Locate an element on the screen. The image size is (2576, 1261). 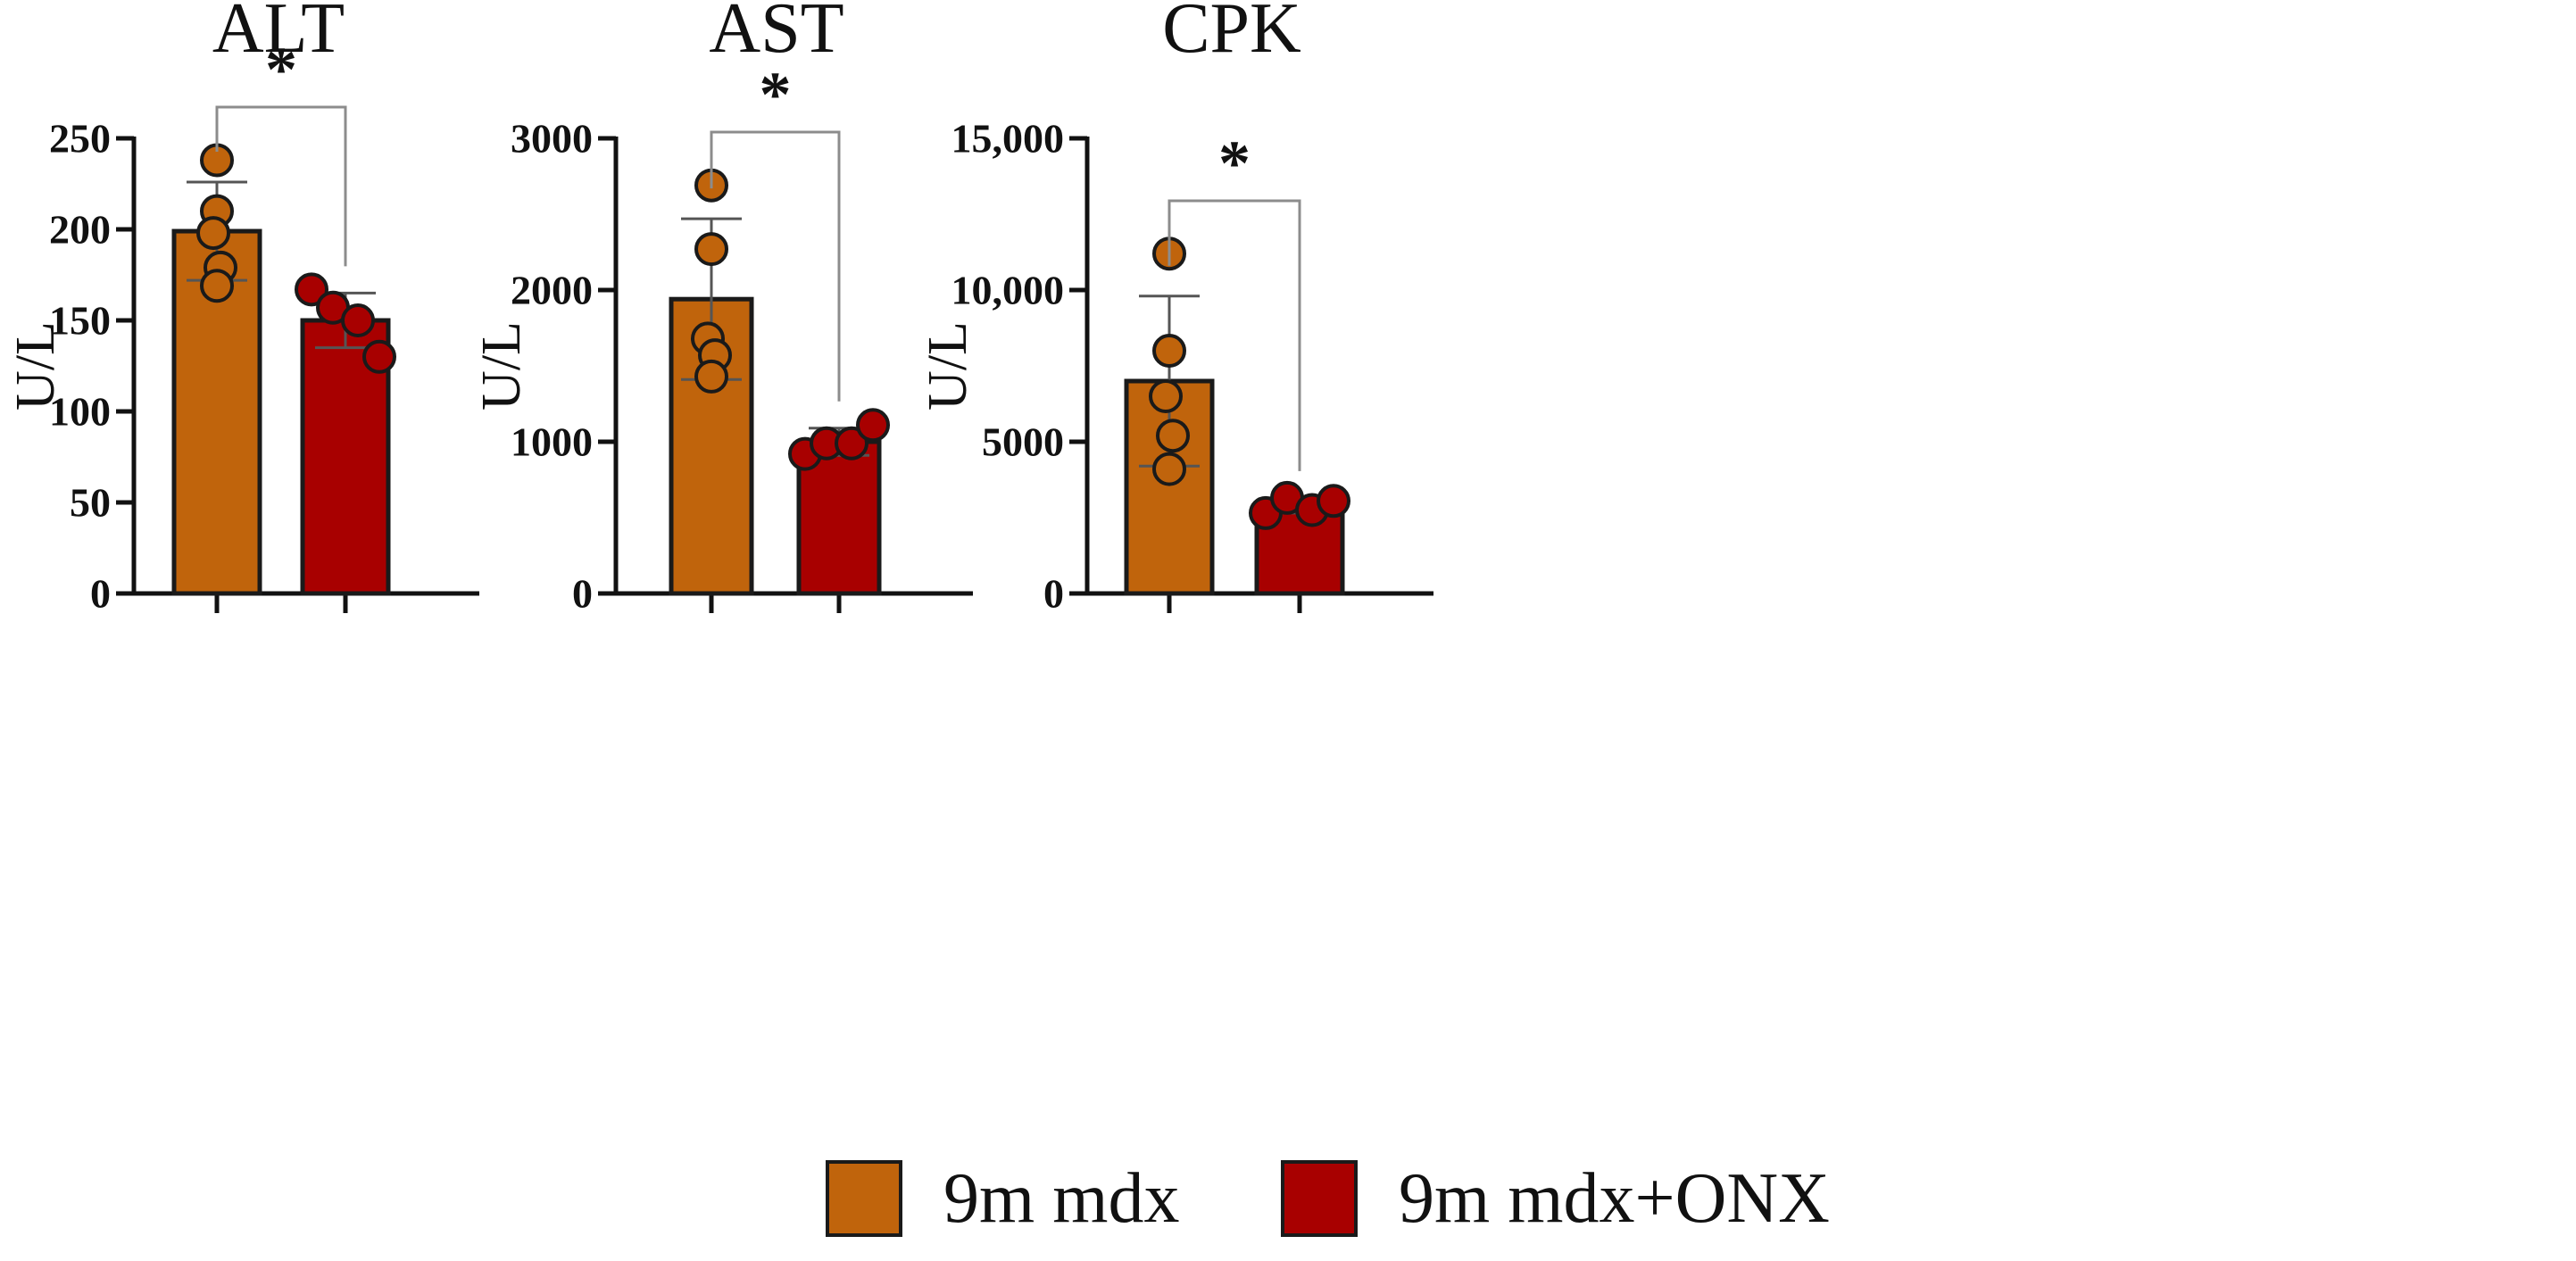
y-tick-label: 5000 is located at coordinates (1023, 442).